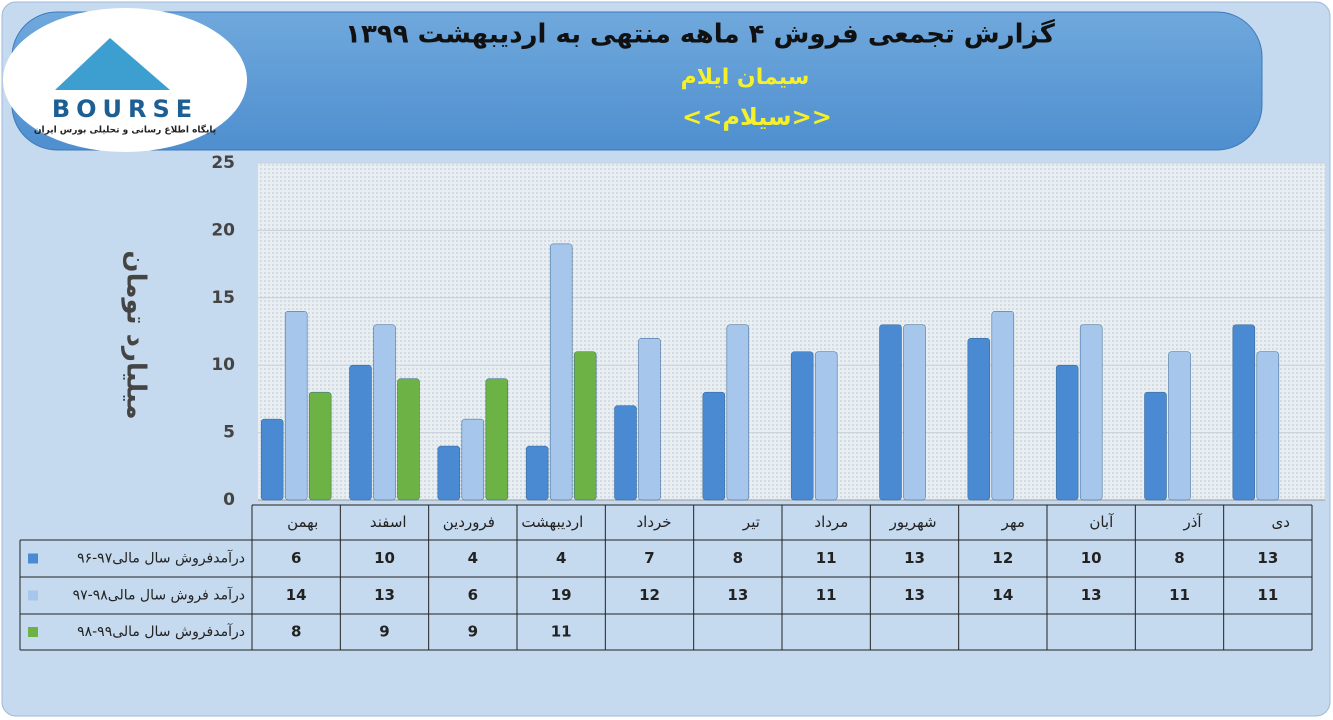 This screenshot has height=720, width=1333. What do you see at coordinates (302, 522) in the screenshot?
I see `x-tick-label: بهمن` at bounding box center [302, 522].